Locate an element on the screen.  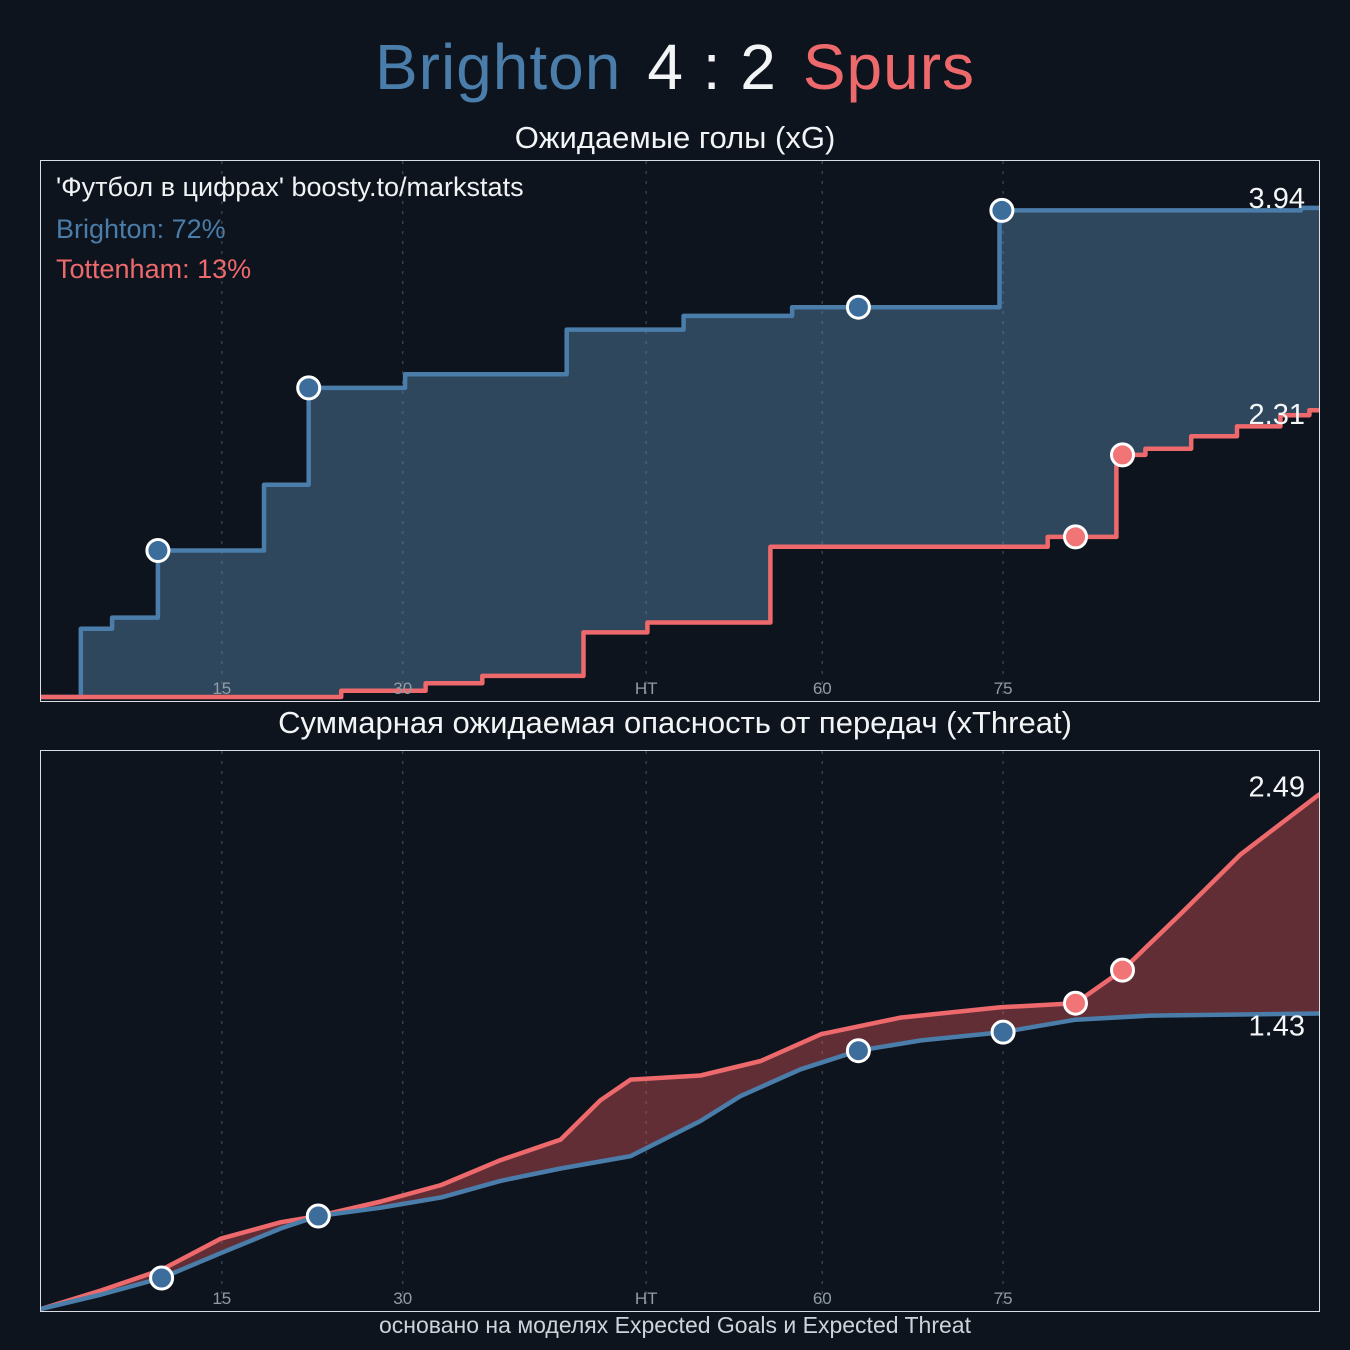
home-win-probability: Brighton: 72% is located at coordinates (141, 229).